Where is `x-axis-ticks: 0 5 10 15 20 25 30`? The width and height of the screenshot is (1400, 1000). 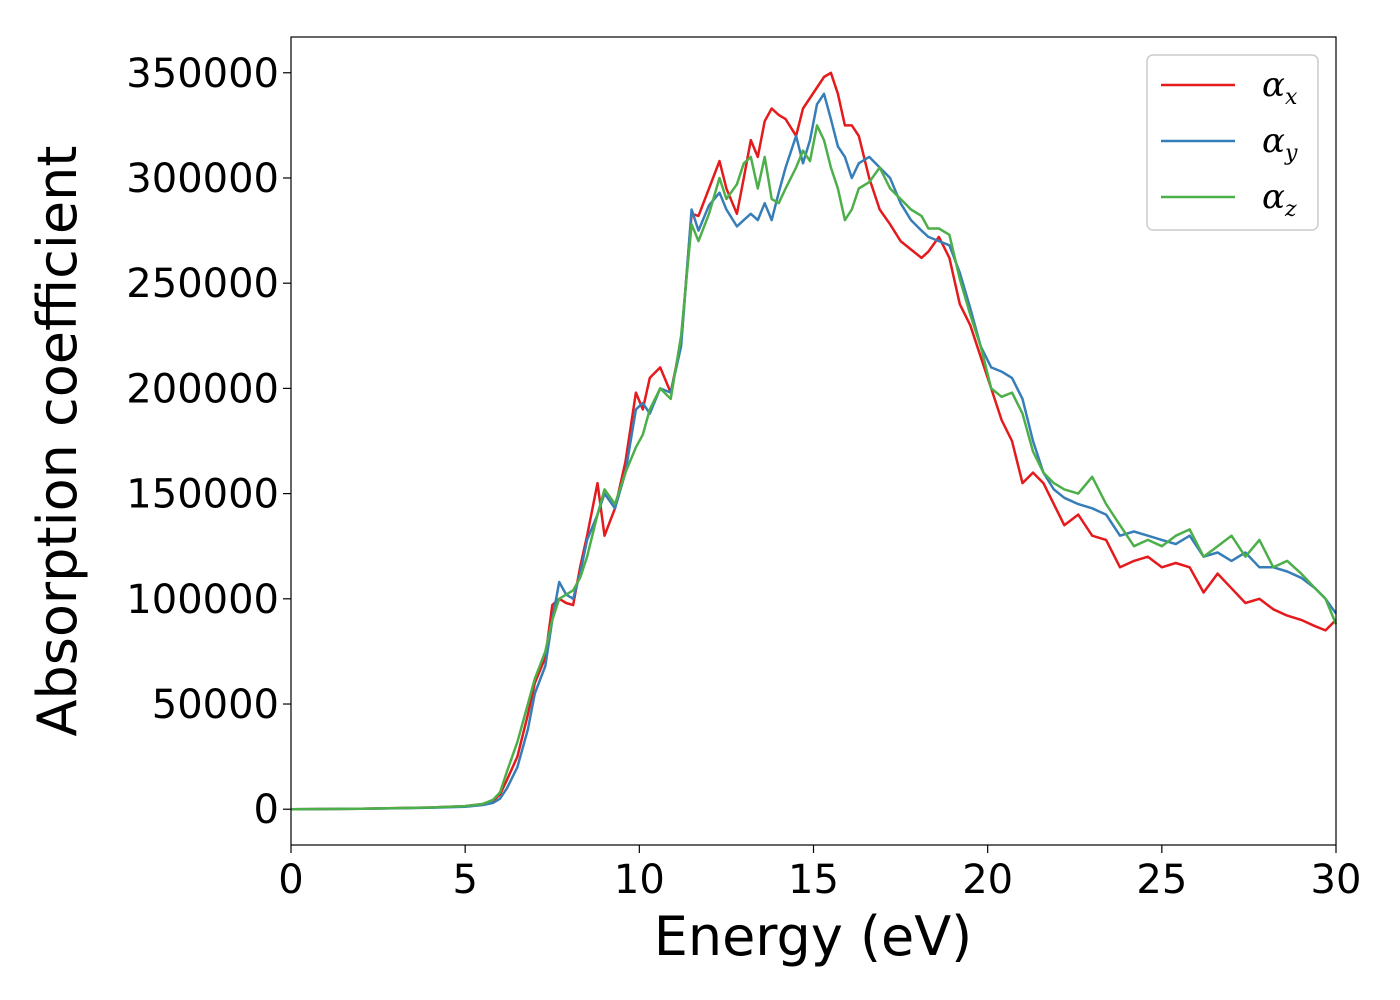
x-axis-ticks: 0 5 10 15 20 25 30 is located at coordinates (819, 874).